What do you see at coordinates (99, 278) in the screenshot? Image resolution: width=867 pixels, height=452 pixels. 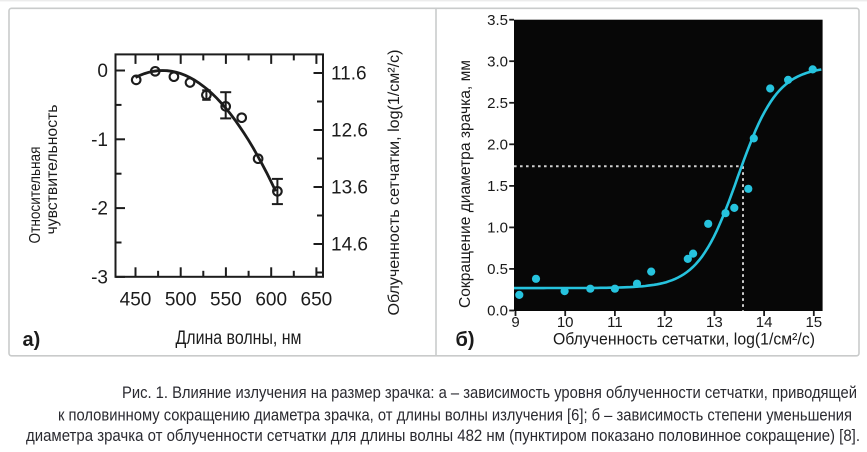 I see `svg-text: -3` at bounding box center [99, 278].